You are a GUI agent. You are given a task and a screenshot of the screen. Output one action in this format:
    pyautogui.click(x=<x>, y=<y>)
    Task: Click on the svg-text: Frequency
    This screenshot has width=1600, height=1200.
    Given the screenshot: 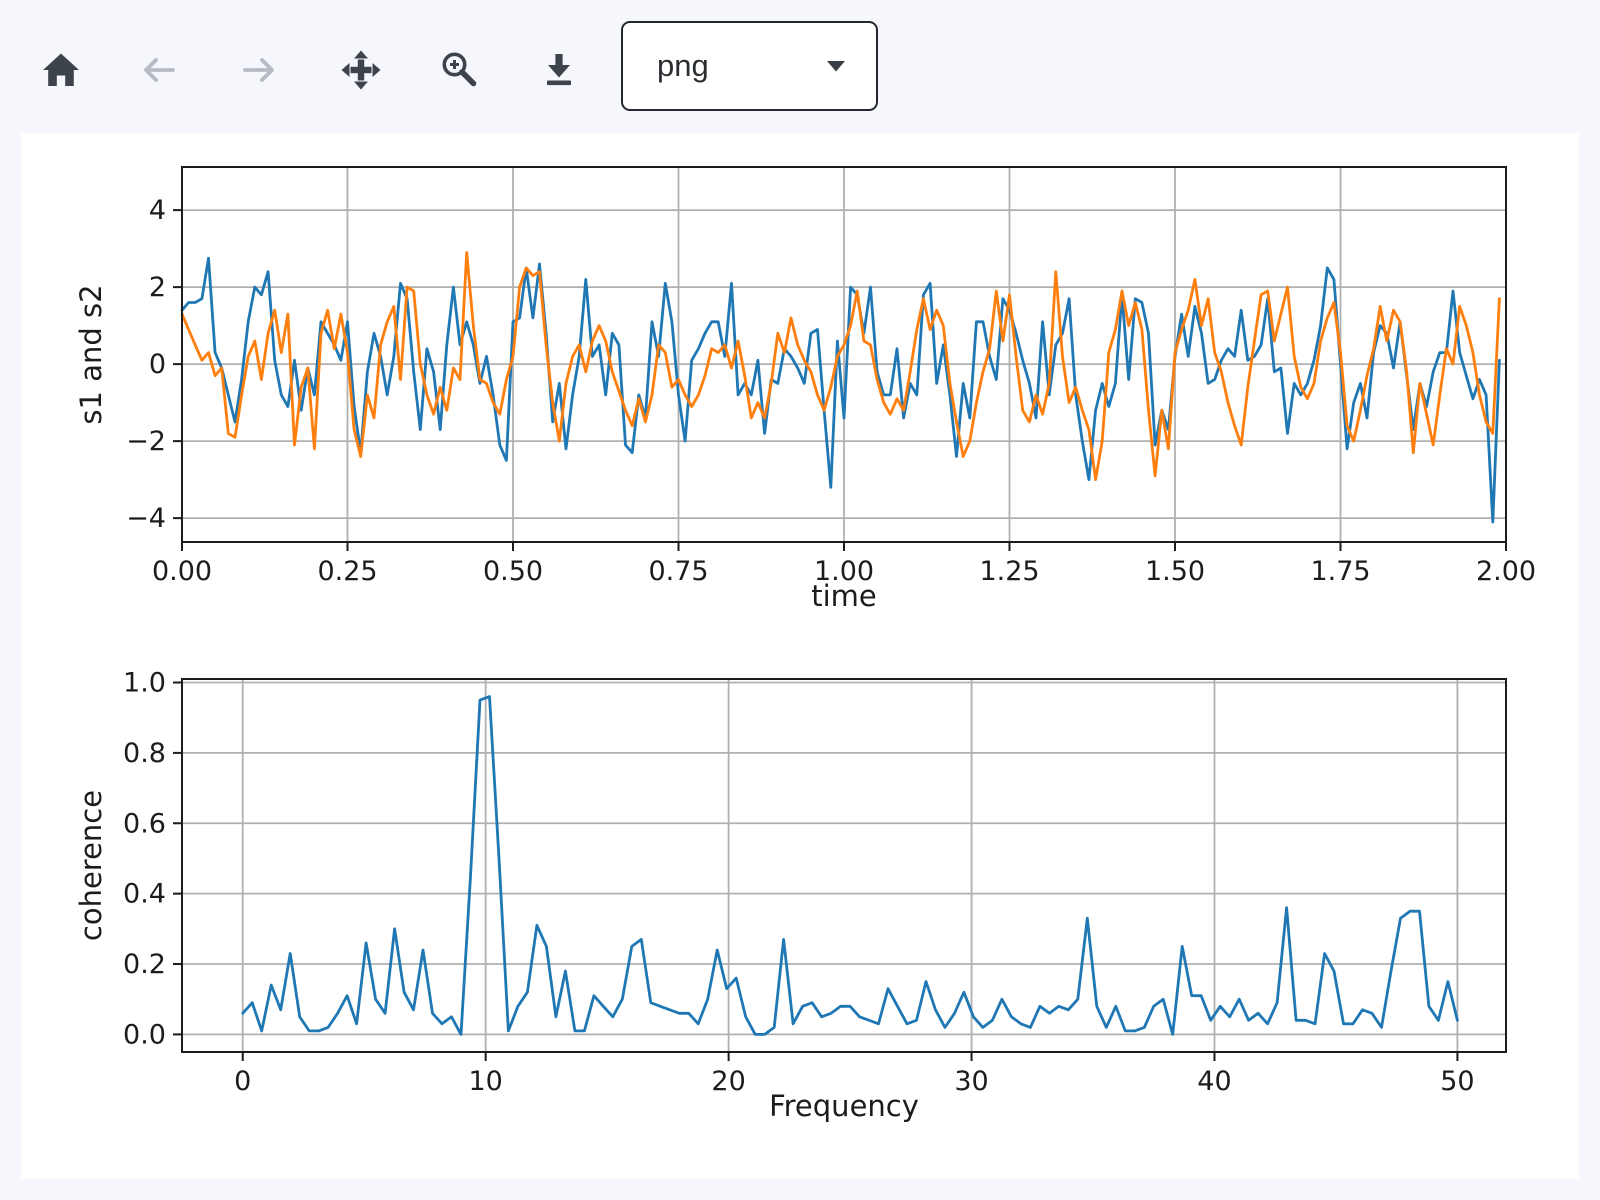 What is the action you would take?
    pyautogui.click(x=844, y=1106)
    